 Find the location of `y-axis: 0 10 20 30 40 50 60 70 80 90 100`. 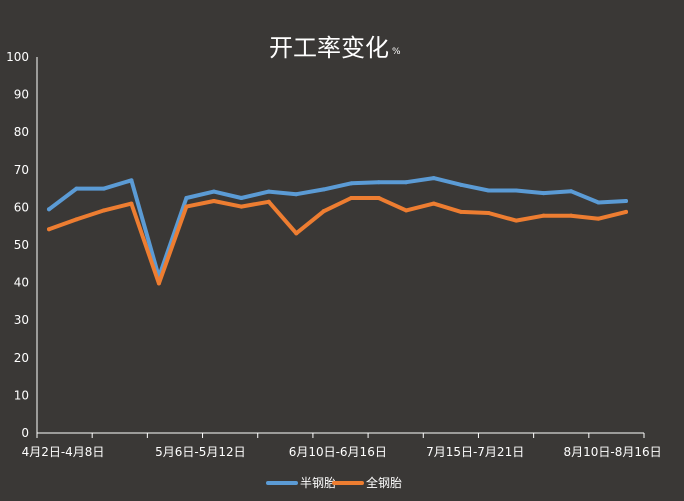

y-axis: 0 10 20 30 40 50 60 70 80 90 100 is located at coordinates (22, 245).